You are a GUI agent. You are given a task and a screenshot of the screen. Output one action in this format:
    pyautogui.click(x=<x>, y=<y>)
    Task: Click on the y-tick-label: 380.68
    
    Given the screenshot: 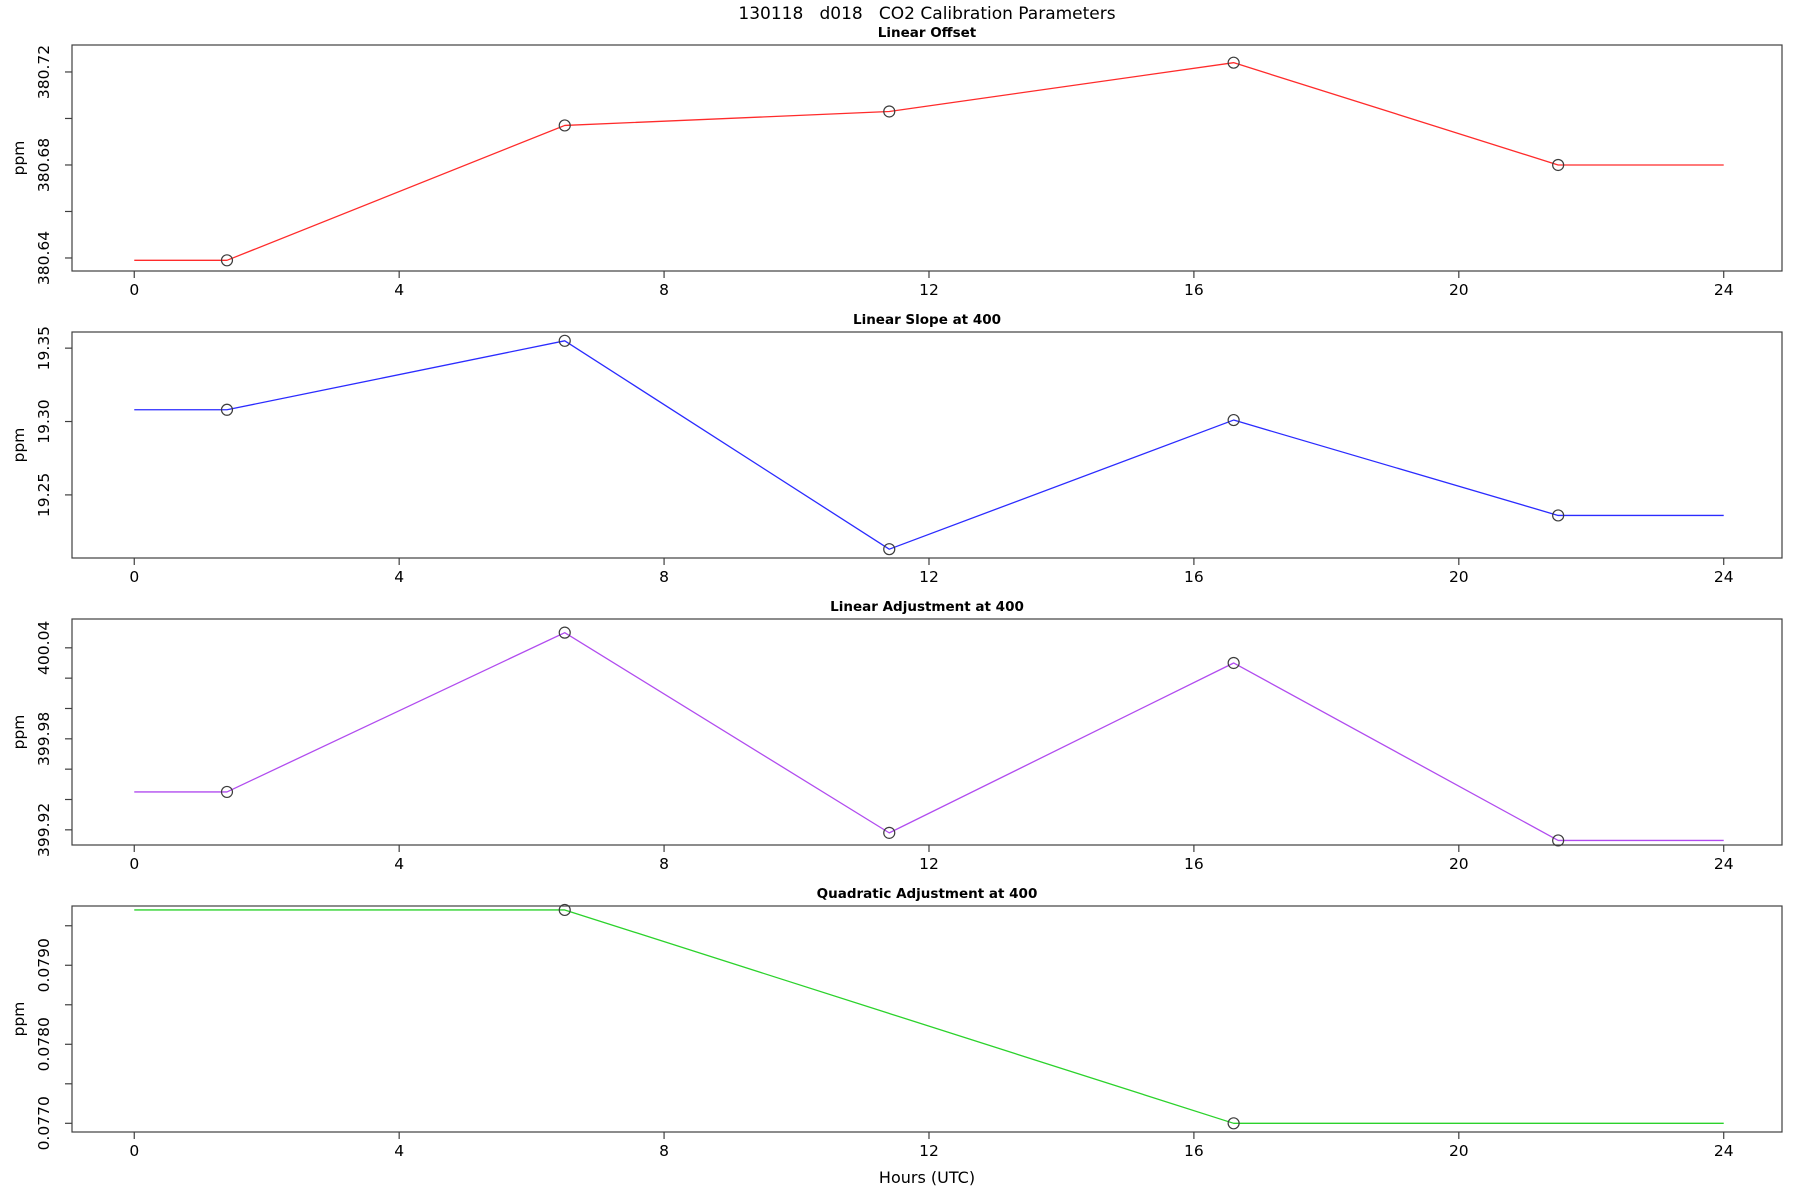 What is the action you would take?
    pyautogui.click(x=44, y=165)
    